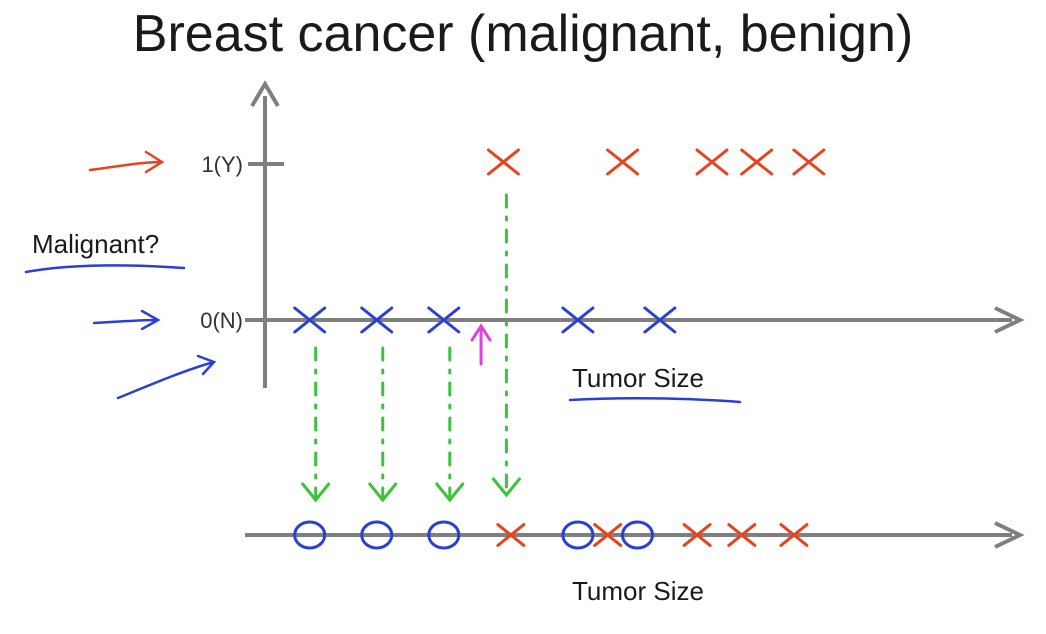 The width and height of the screenshot is (1046, 634). Describe the element at coordinates (450, 492) in the screenshot. I see `projection-arrow-2-head` at that location.